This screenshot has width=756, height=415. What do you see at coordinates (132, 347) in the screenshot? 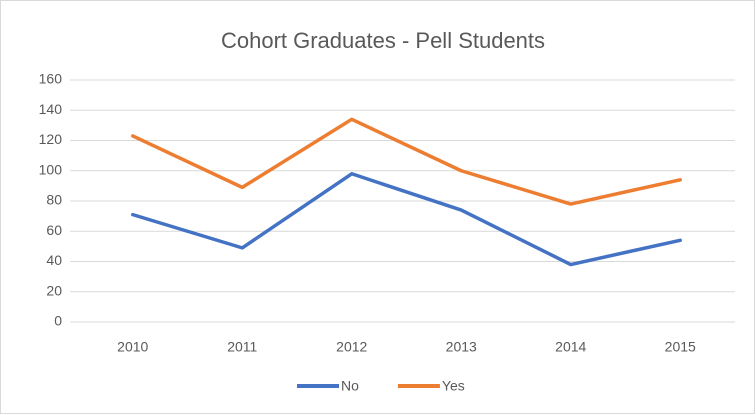
I see `x-tick-label: 2010` at bounding box center [132, 347].